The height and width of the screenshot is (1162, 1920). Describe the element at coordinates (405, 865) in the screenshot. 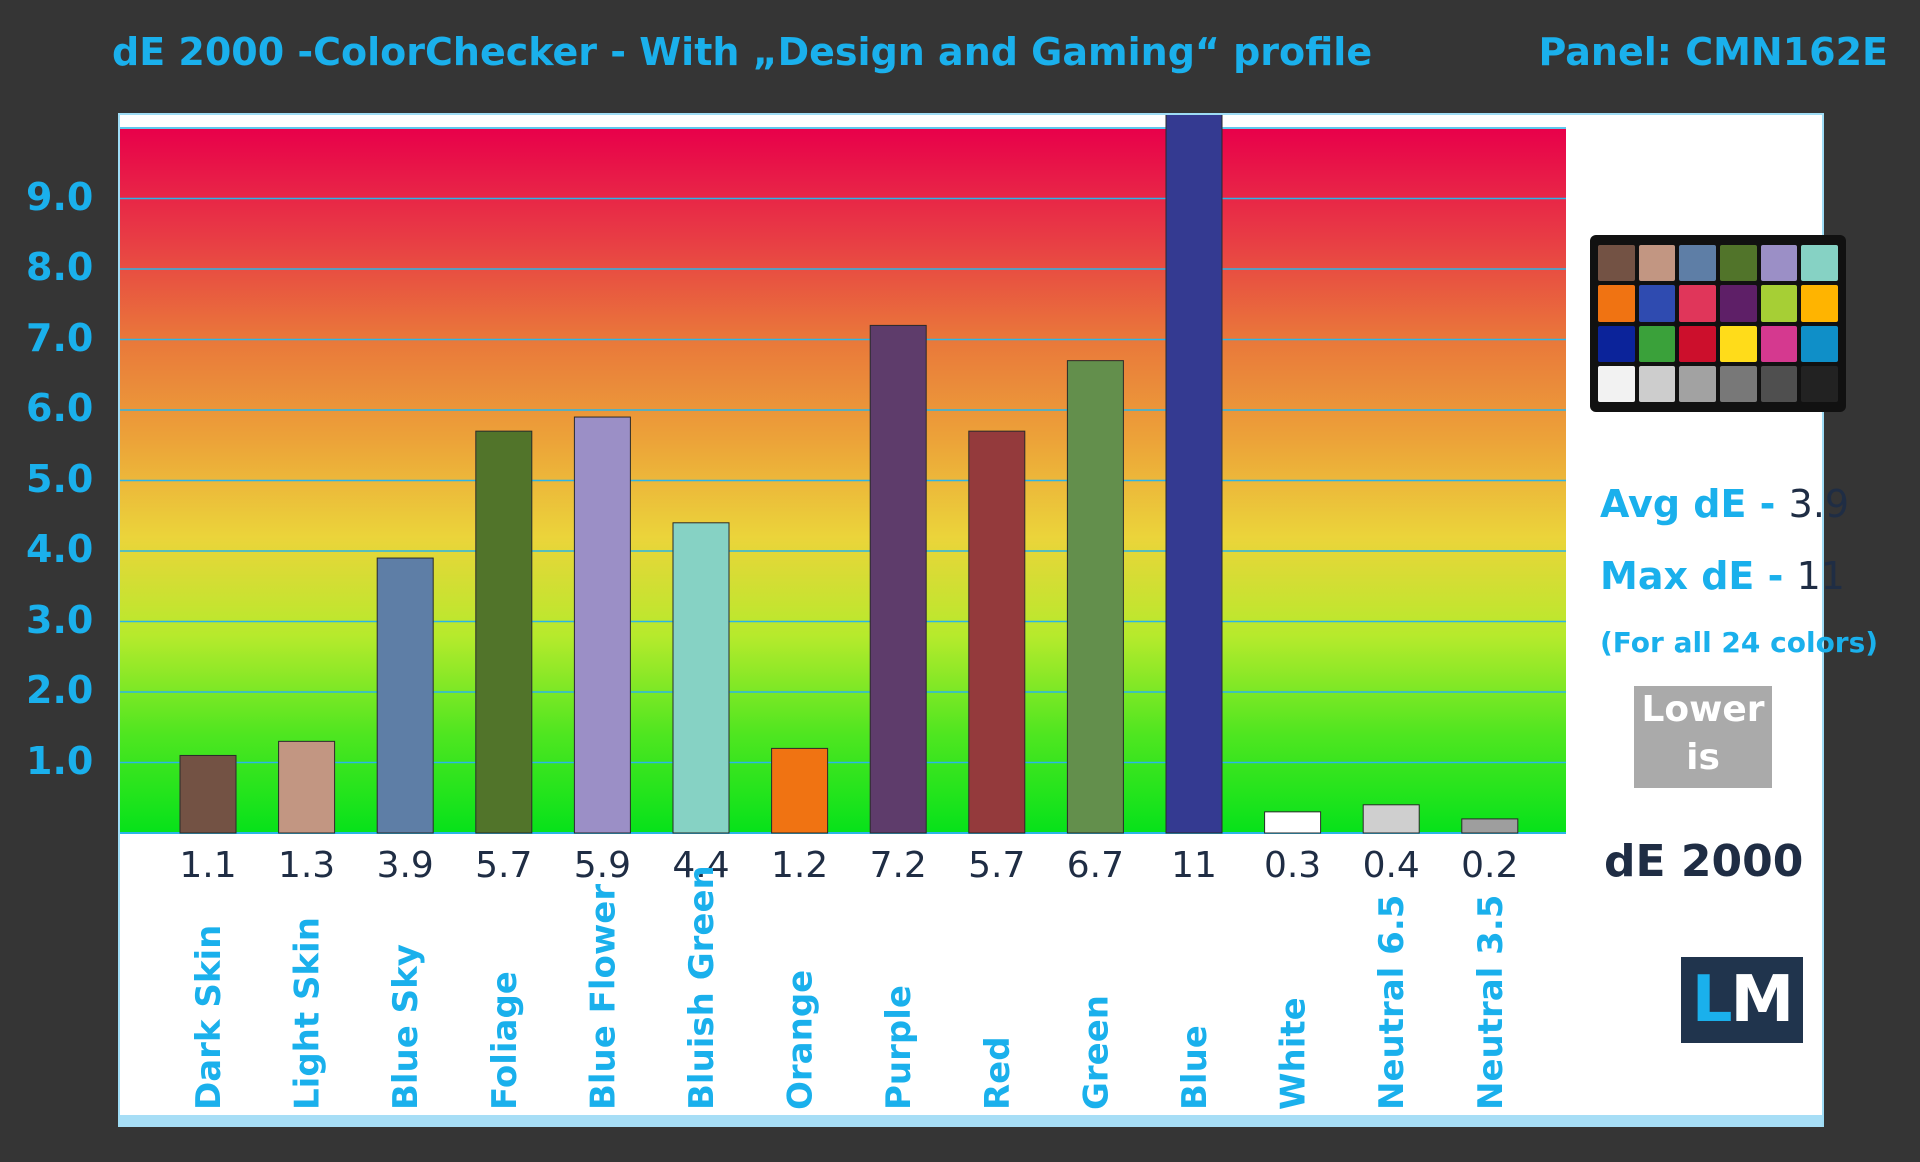

I see `value-label: 3.9` at that location.